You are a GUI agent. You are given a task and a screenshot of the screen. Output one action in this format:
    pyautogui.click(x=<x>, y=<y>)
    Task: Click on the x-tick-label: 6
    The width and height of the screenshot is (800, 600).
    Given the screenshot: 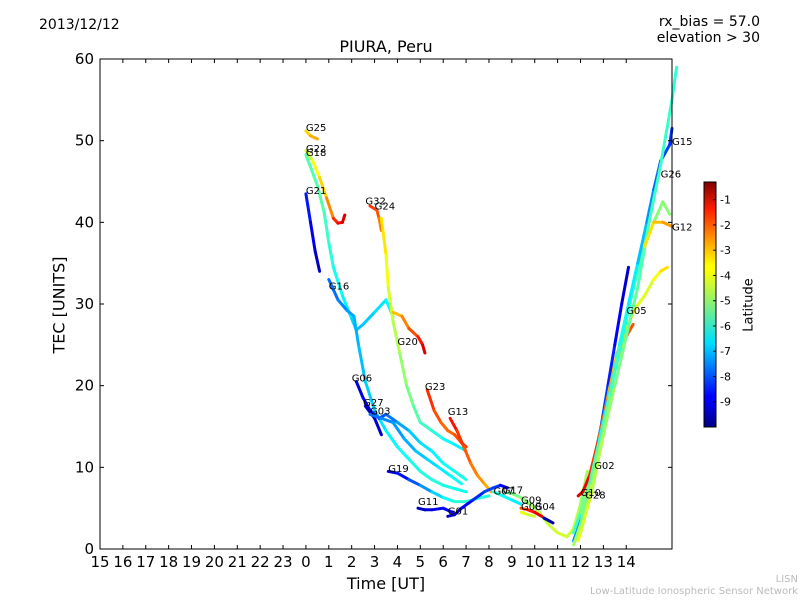 What is the action you would take?
    pyautogui.click(x=443, y=562)
    